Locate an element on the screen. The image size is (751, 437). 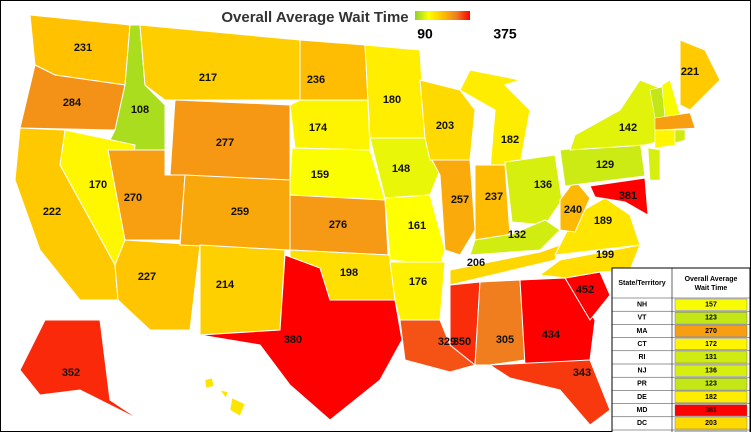
wait-value: 136 is located at coordinates (711, 370).